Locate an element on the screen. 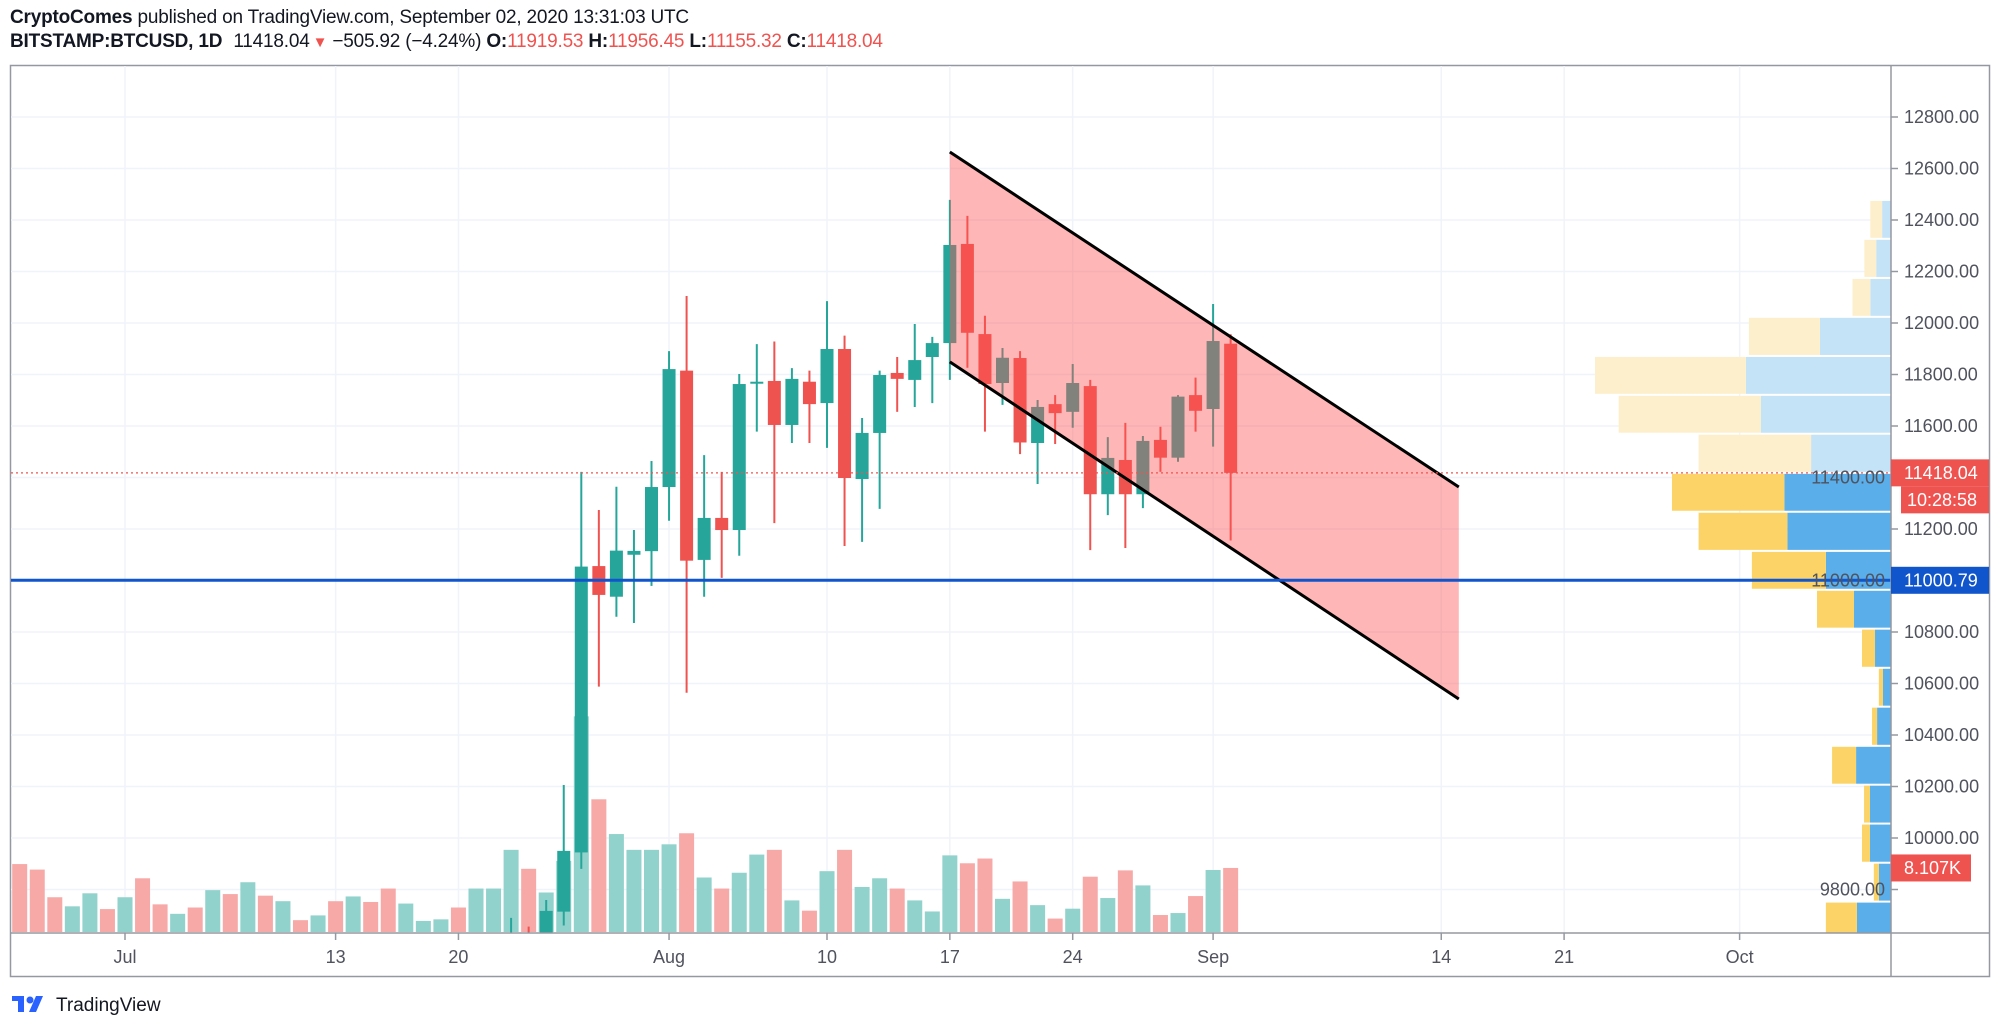  footer-brand: TradingView is located at coordinates (108, 1005).